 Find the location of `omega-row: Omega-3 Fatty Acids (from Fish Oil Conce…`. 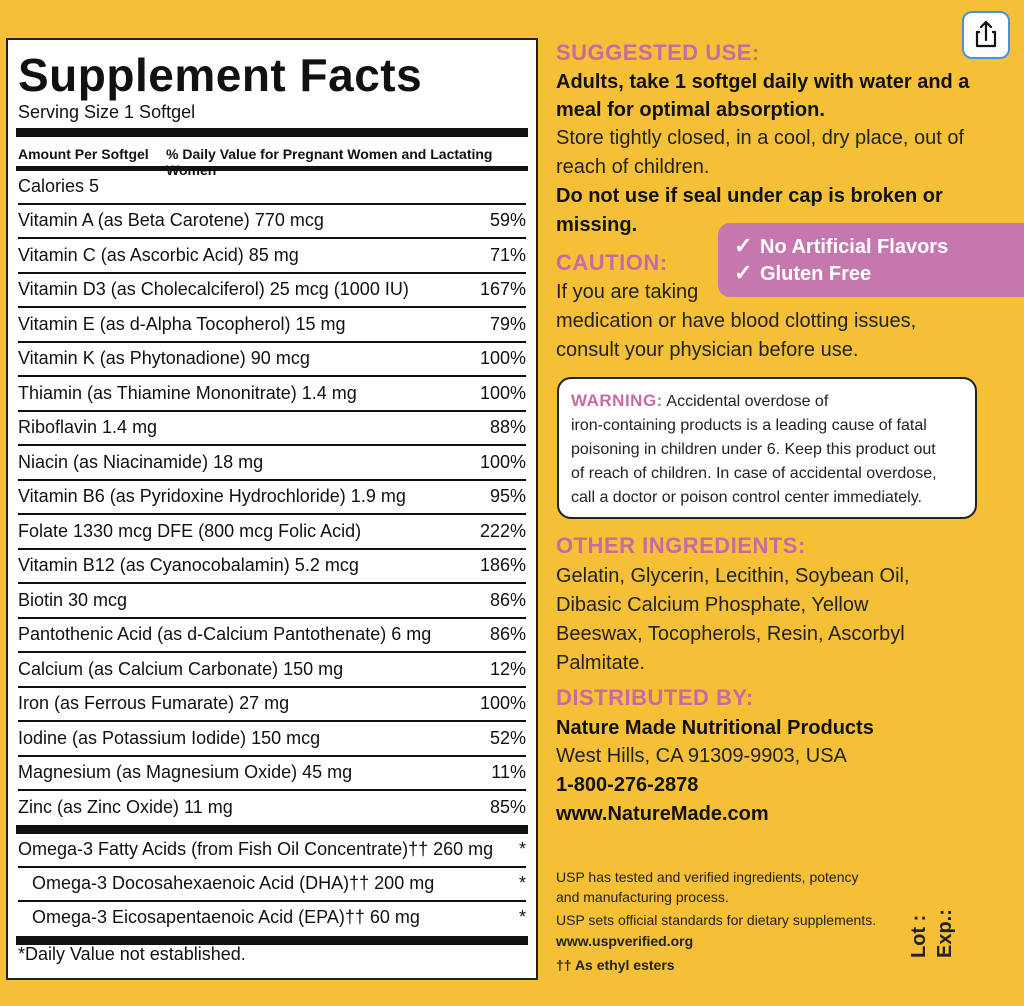

omega-row: Omega-3 Fatty Acids (from Fish Oil Conce… is located at coordinates (272, 851).